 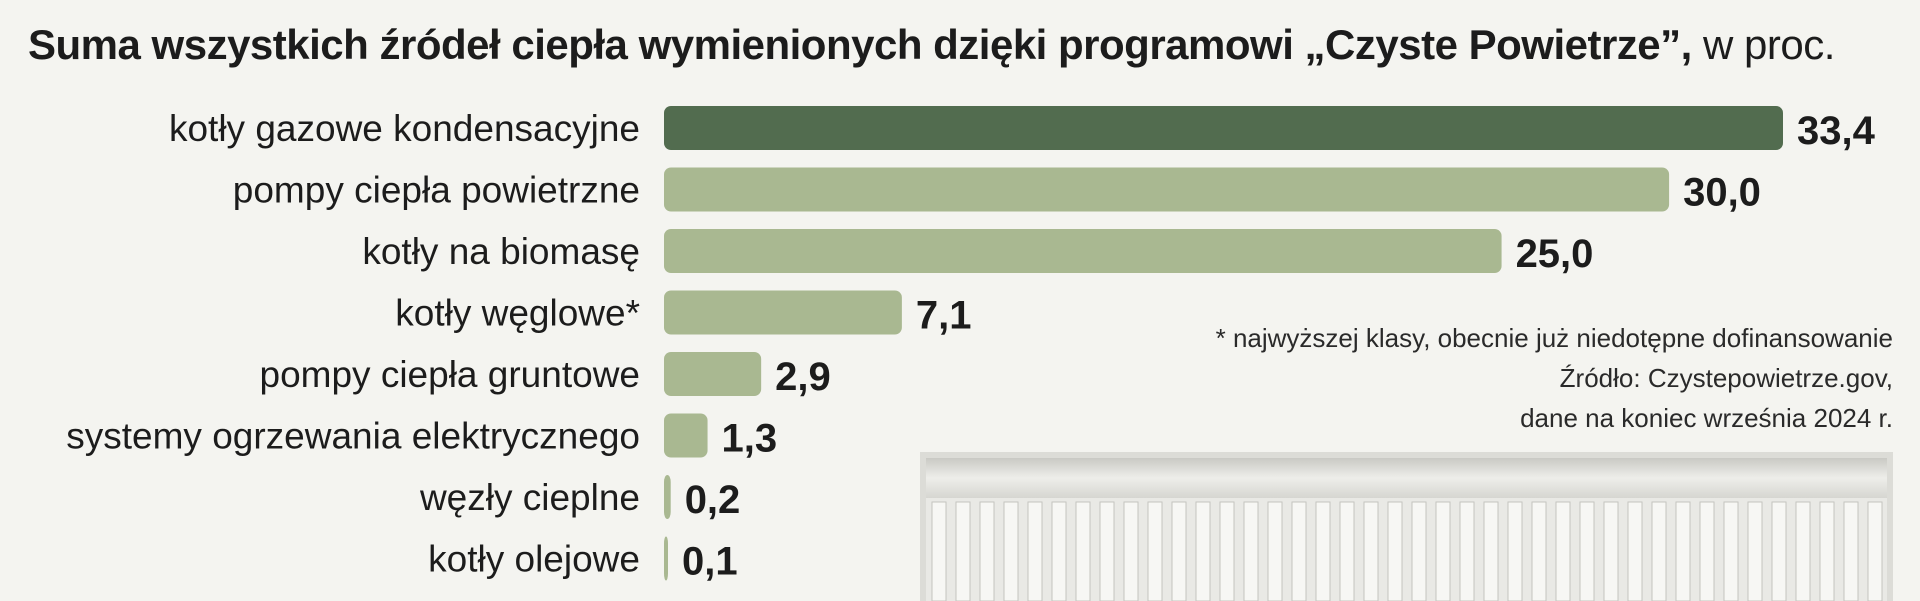 What do you see at coordinates (713, 500) in the screenshot?
I see `value-label: 0,2` at bounding box center [713, 500].